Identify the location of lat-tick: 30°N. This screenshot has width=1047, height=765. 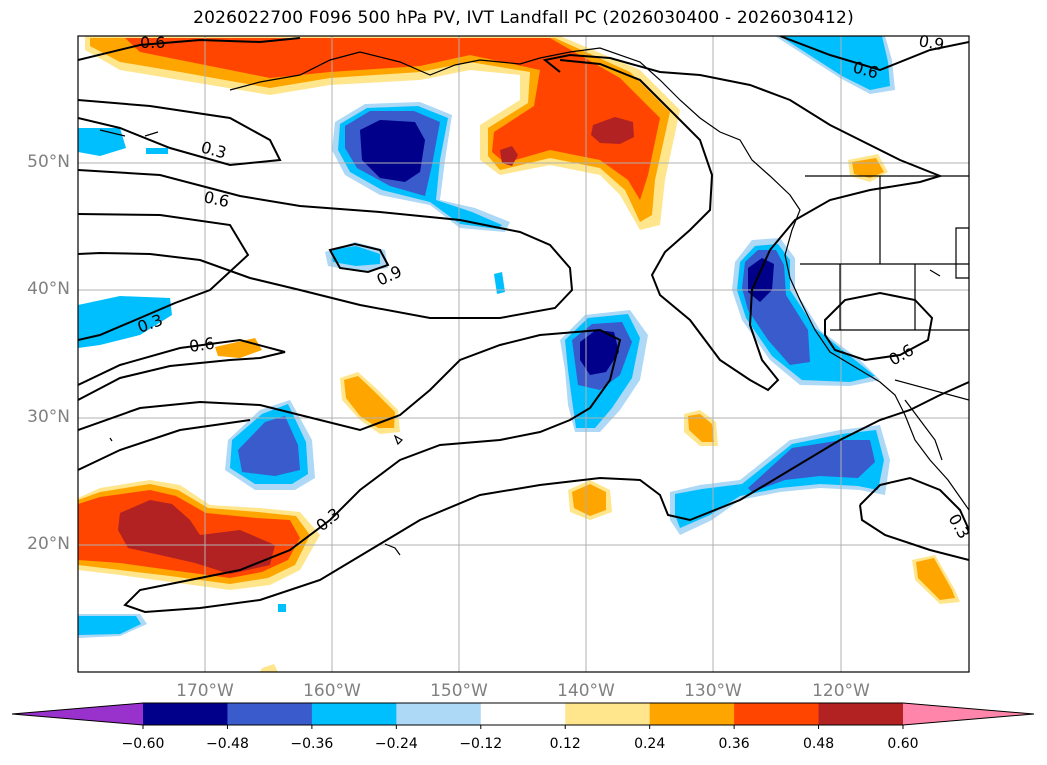
(48, 417).